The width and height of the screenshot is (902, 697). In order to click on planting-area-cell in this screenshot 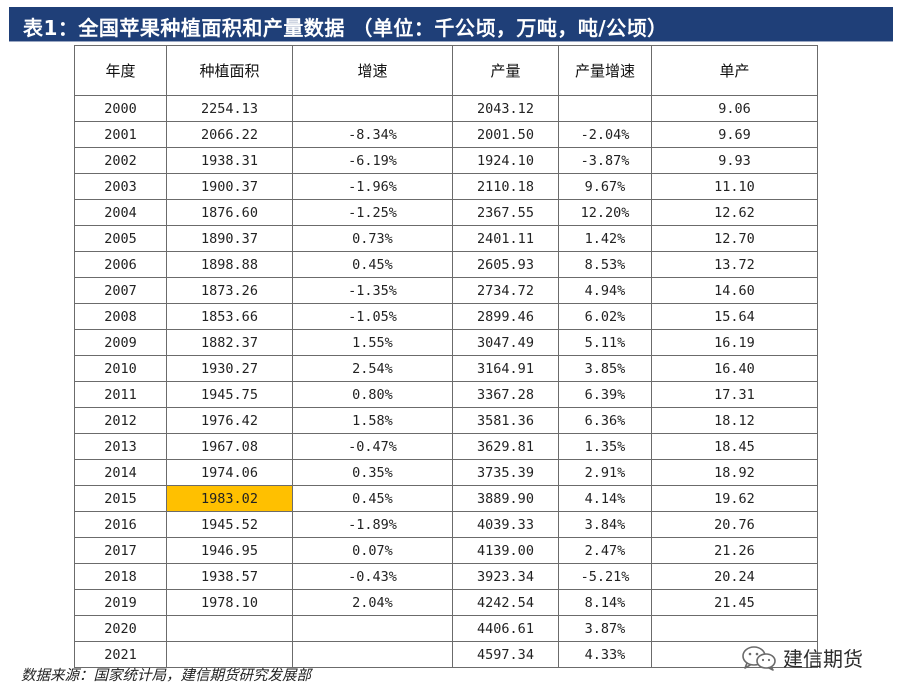, I will do `click(229, 654)`.